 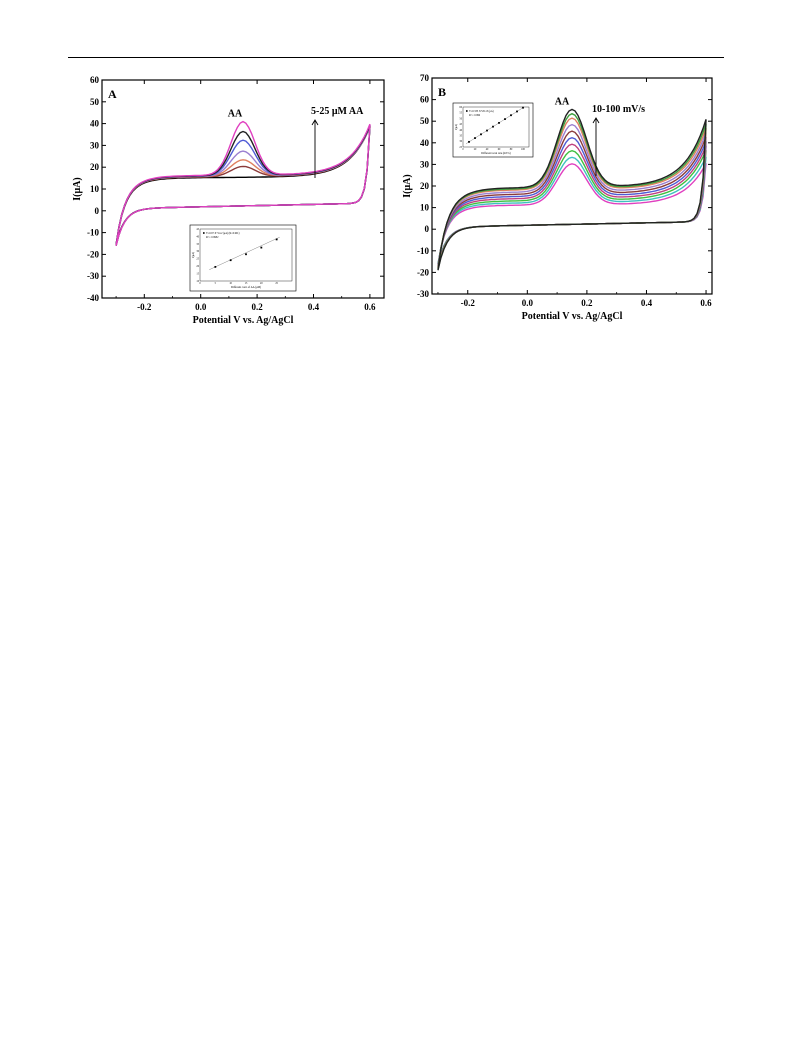 What do you see at coordinates (216, 283) in the screenshot?
I see `inset-x-tick-label: 5` at bounding box center [216, 283].